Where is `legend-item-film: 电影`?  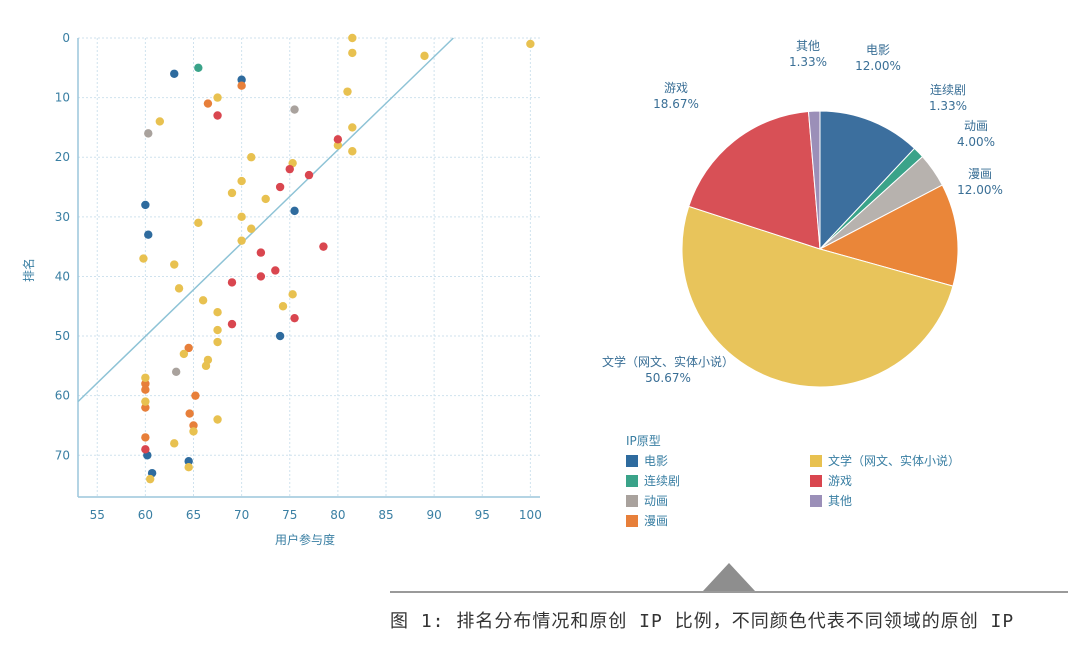
legend-item-film: 电影 is located at coordinates (647, 460).